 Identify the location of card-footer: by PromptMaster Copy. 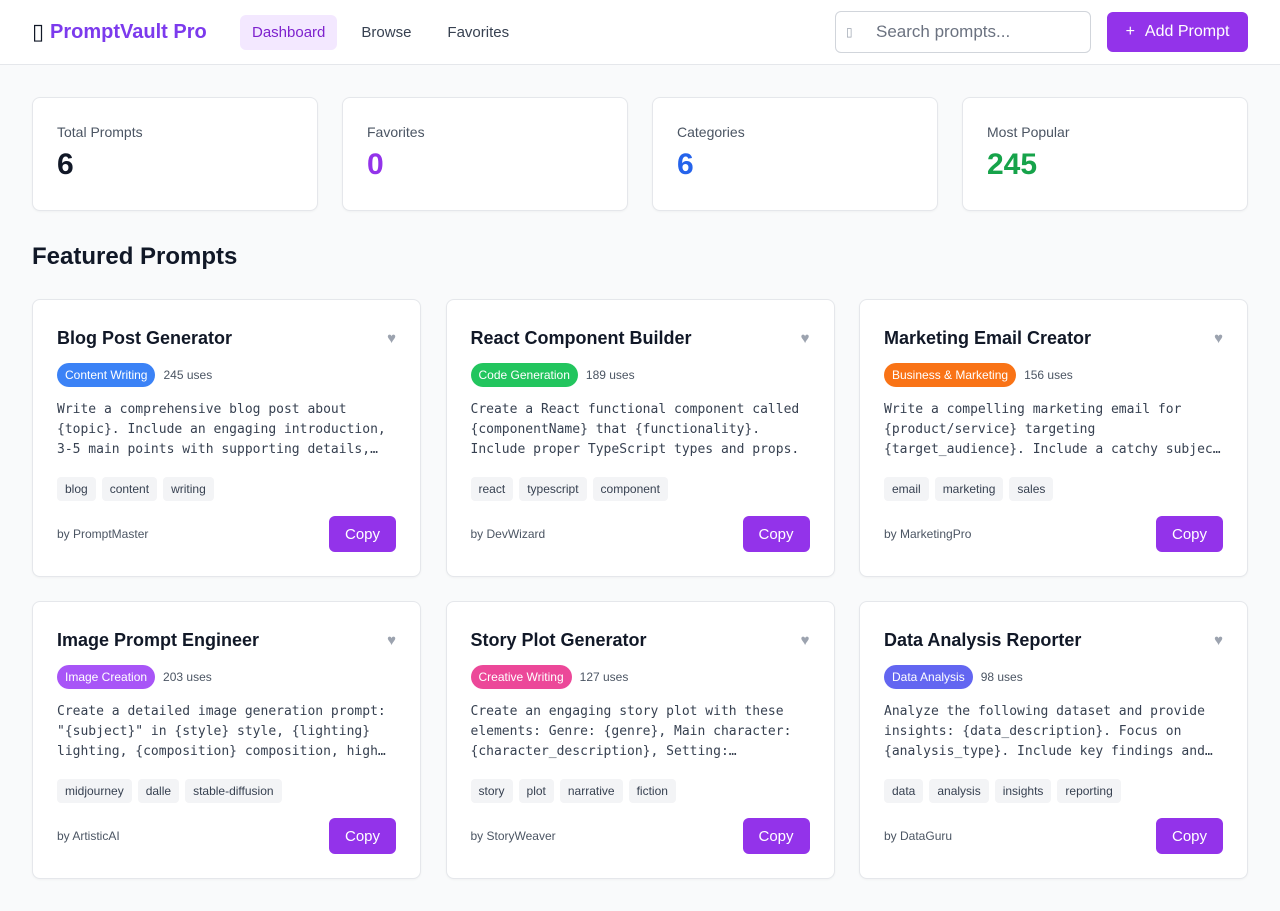
(226, 534).